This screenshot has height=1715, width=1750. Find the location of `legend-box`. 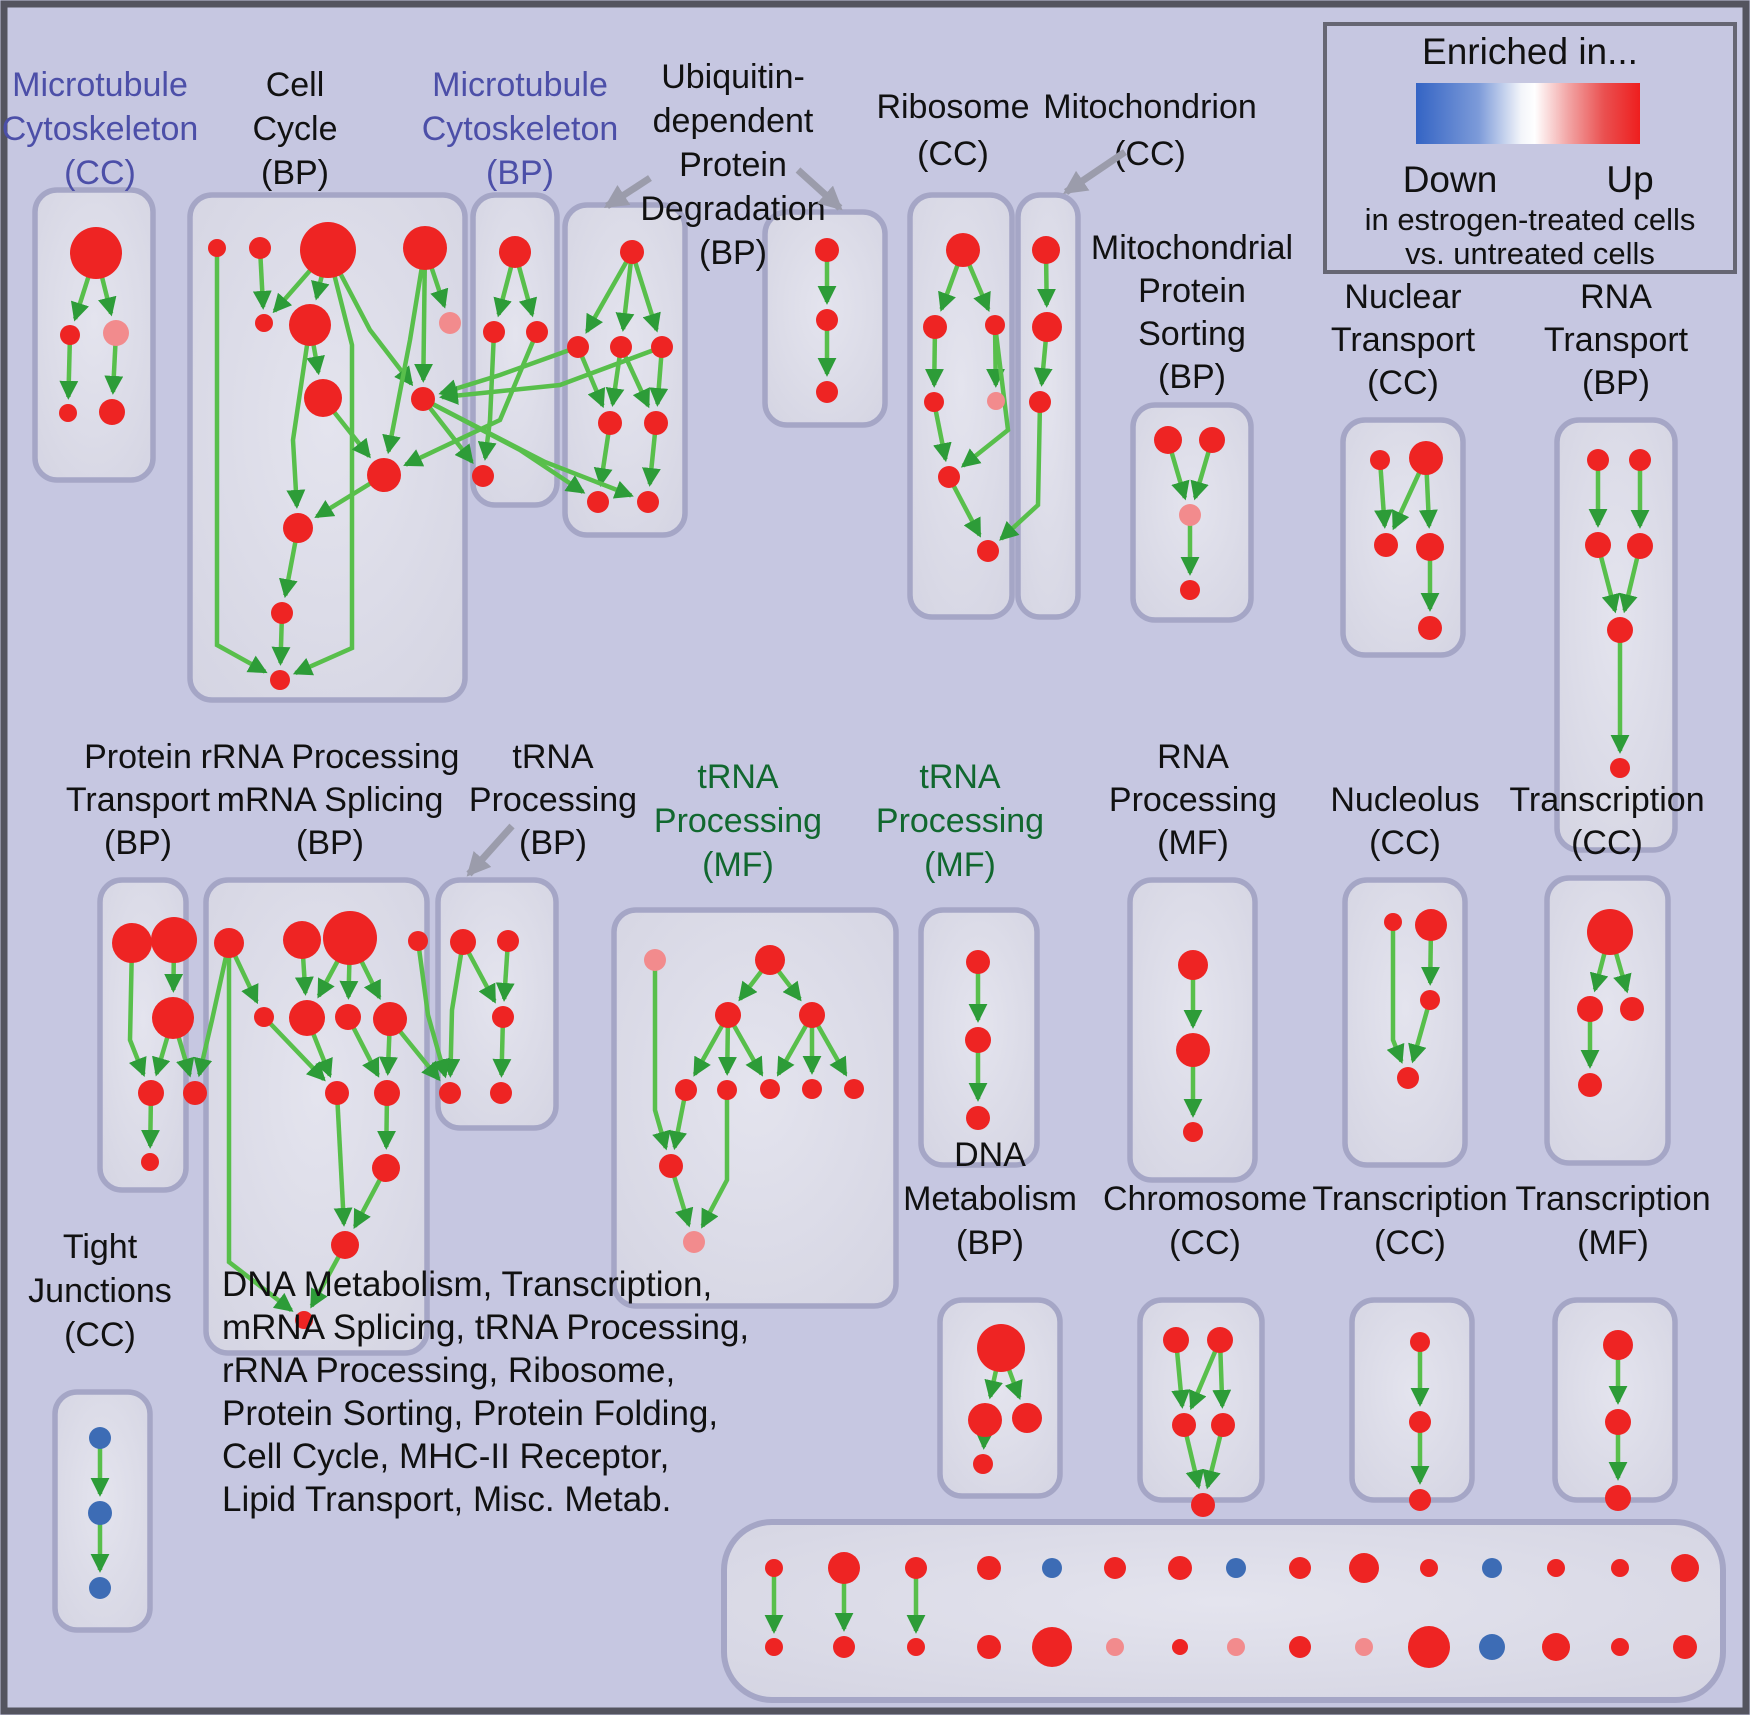

legend-box is located at coordinates (1530, 148).